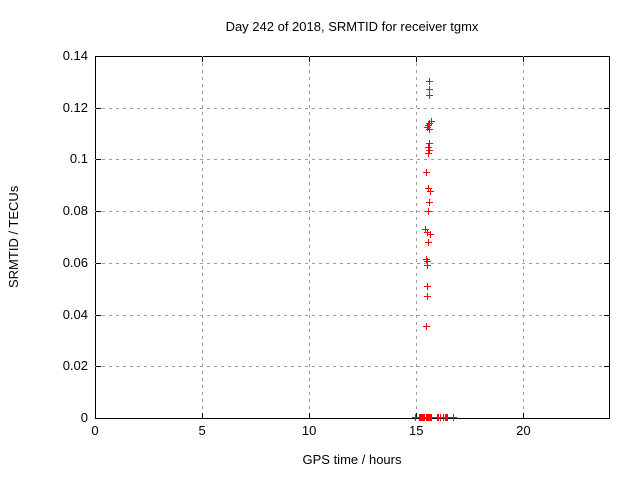 This screenshot has width=640, height=480. What do you see at coordinates (75, 211) in the screenshot?
I see `y-tick-label: 0.08` at bounding box center [75, 211].